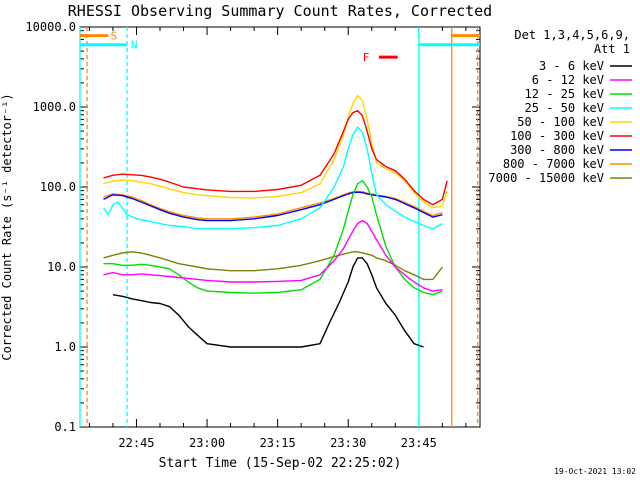 The width and height of the screenshot is (640, 480). What do you see at coordinates (348, 443) in the screenshot?
I see `x-tick-label: 23:30` at bounding box center [348, 443].